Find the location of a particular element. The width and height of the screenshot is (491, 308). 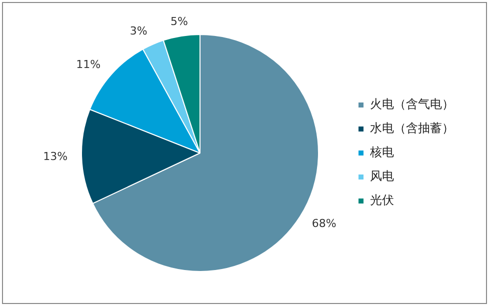

legend-label: 风电 is located at coordinates (382, 176).